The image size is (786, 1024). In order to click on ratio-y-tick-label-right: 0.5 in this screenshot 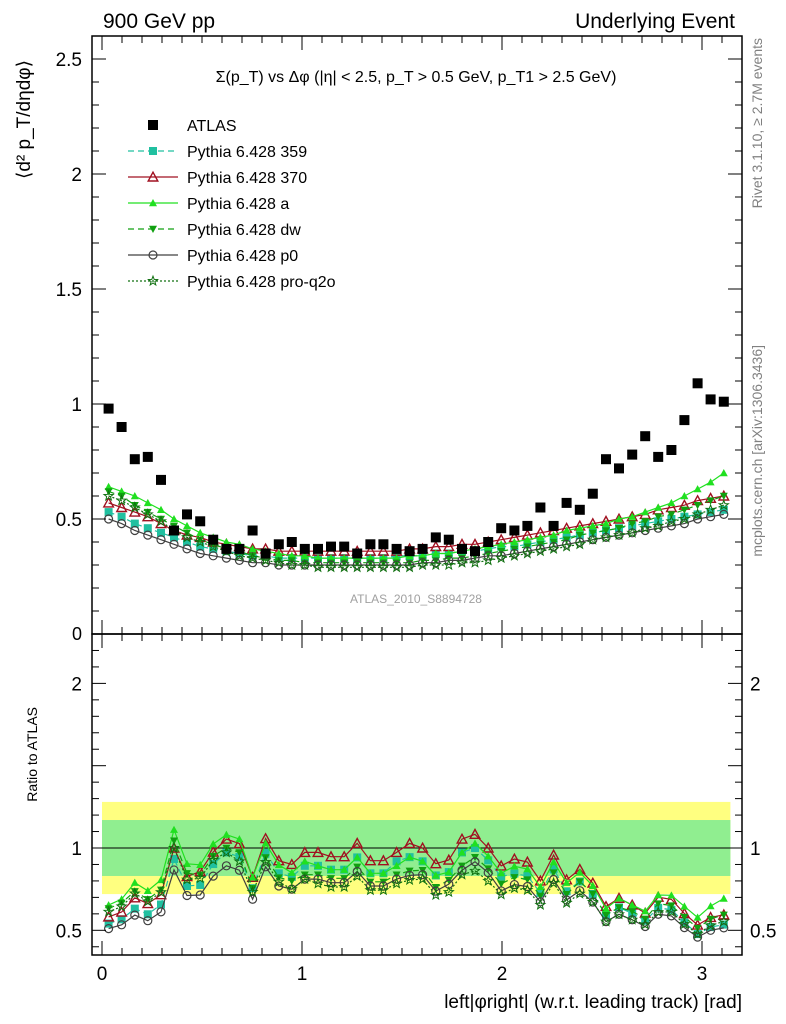, I will do `click(763, 931)`.